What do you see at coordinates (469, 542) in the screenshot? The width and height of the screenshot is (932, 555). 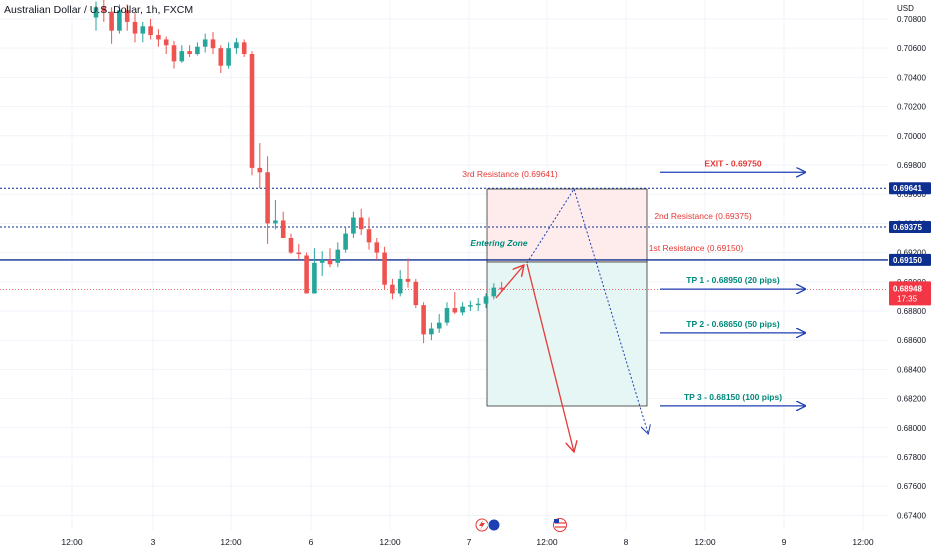 I see `time-tick-label: 7` at bounding box center [469, 542].